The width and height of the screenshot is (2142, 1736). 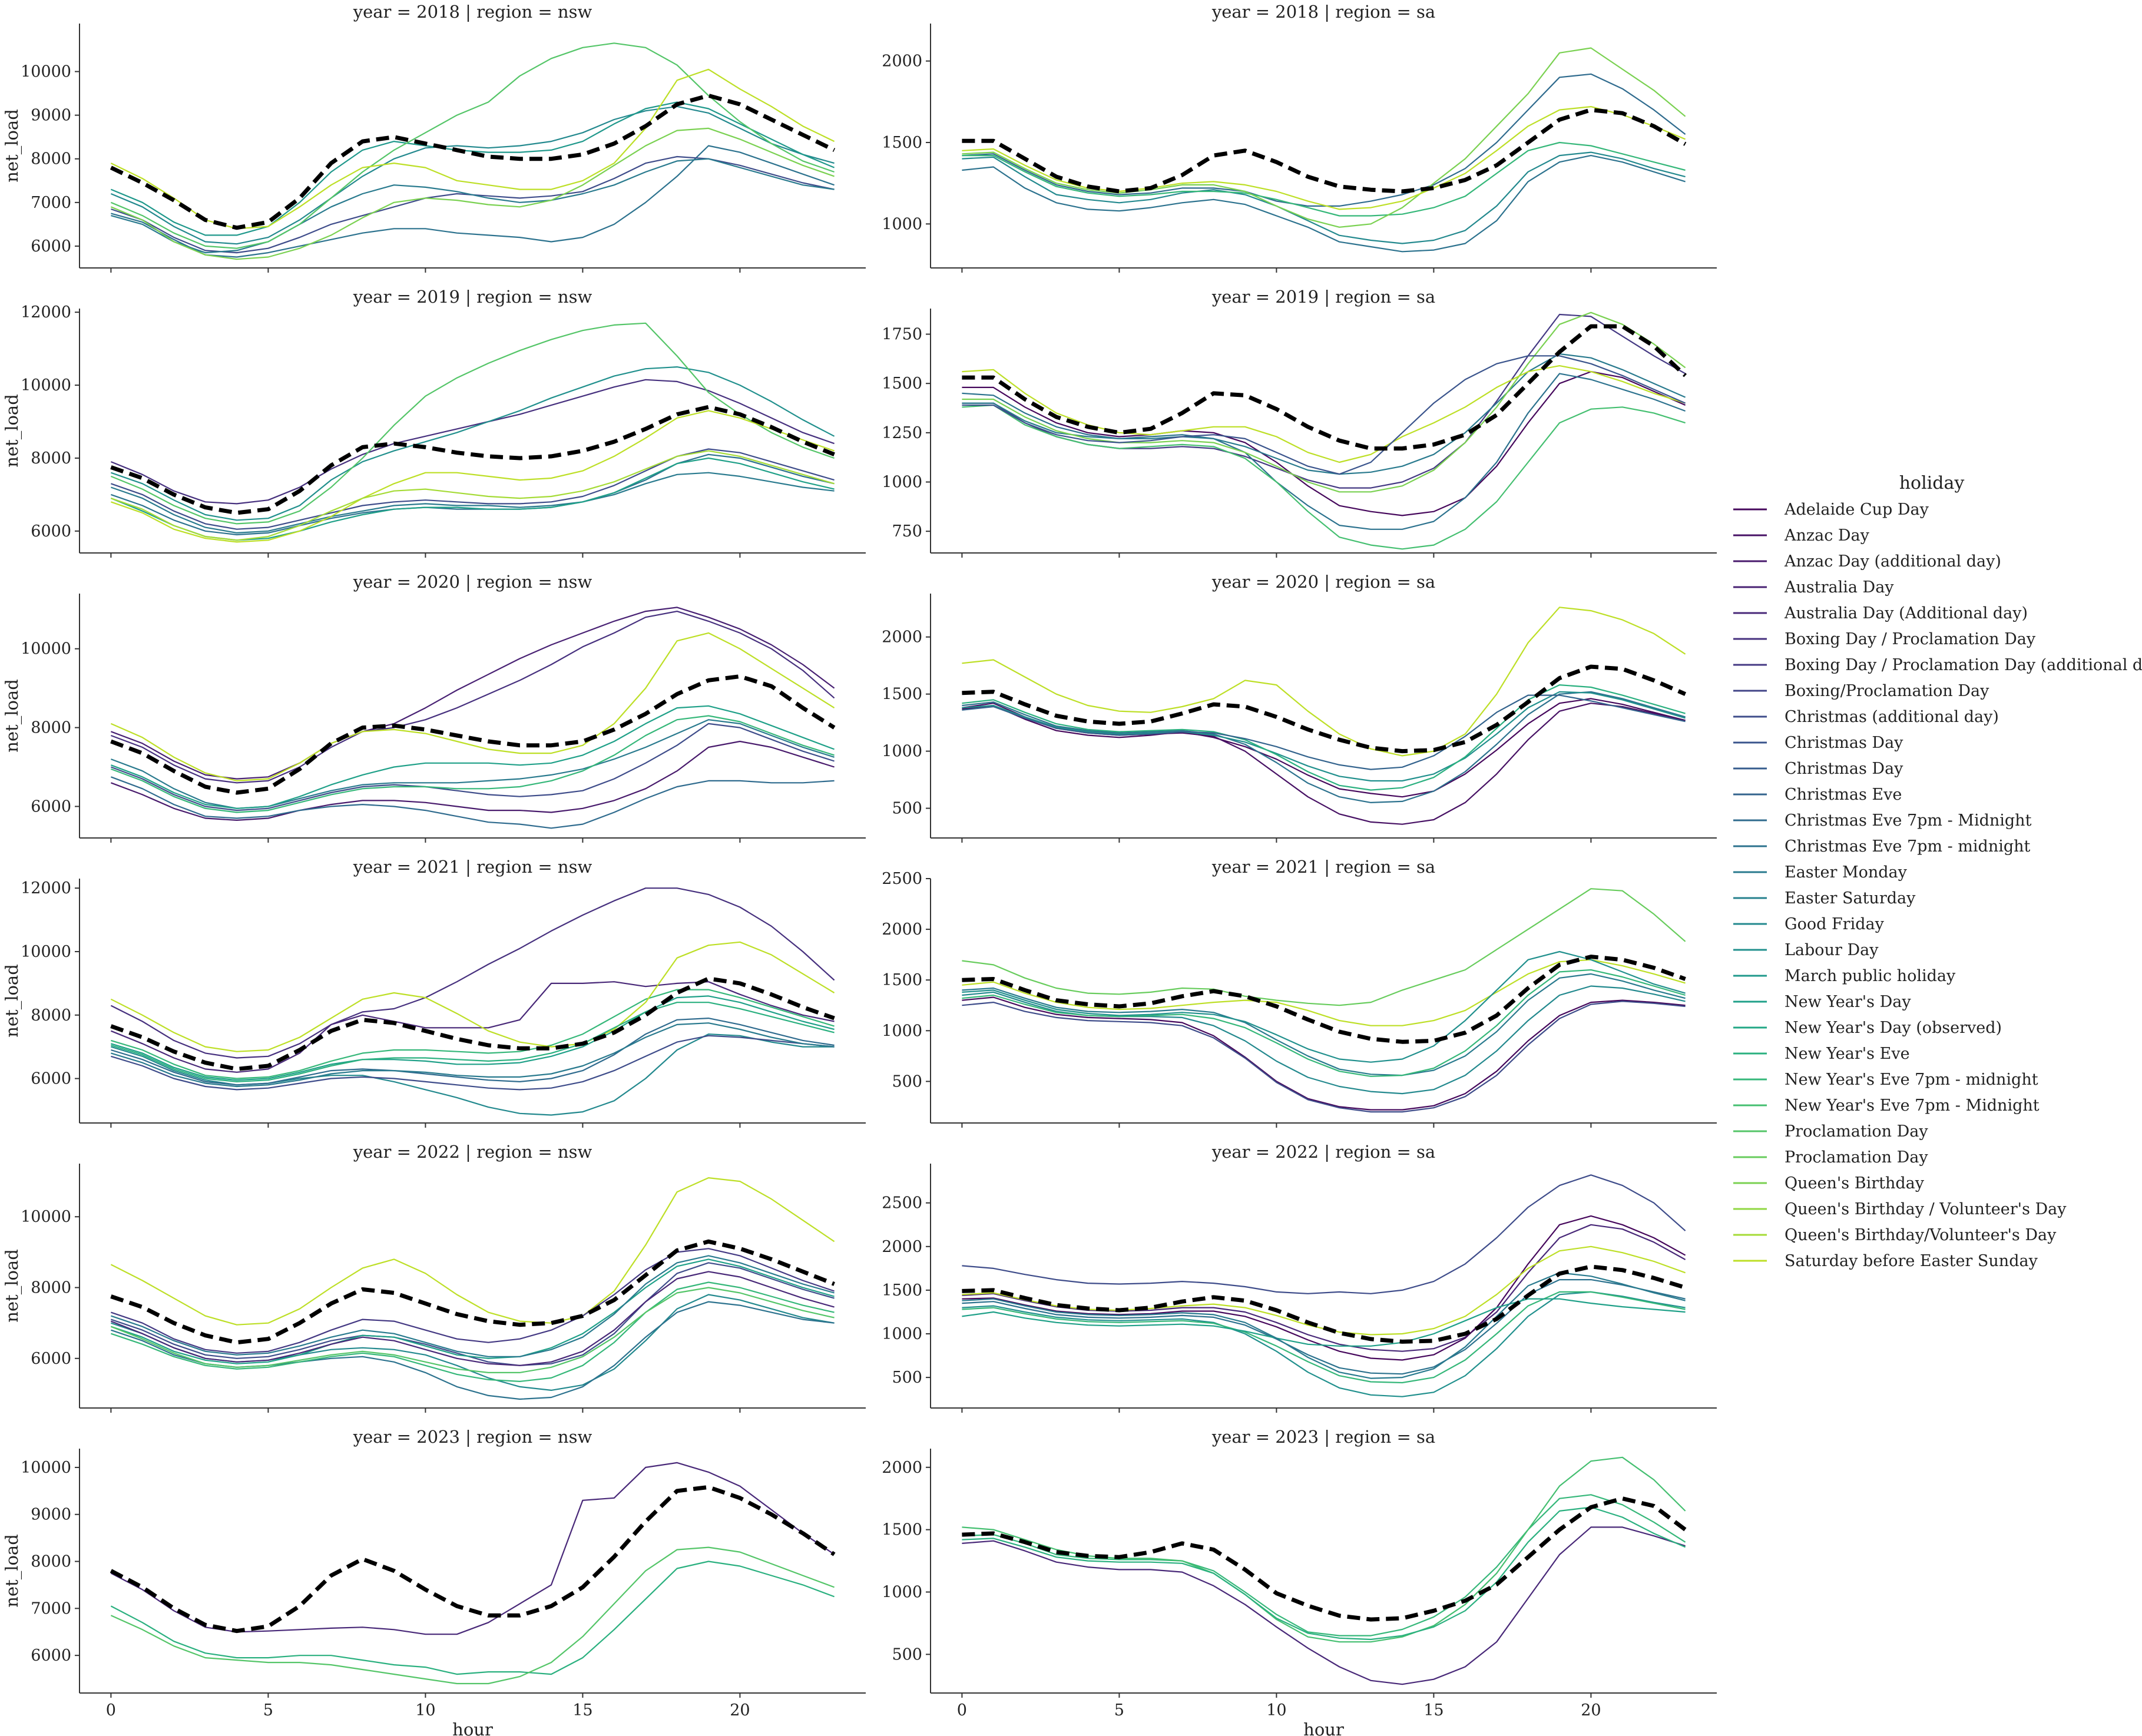 I want to click on legend-label: Christmas Eve 7pm - midnight, so click(x=1908, y=846).